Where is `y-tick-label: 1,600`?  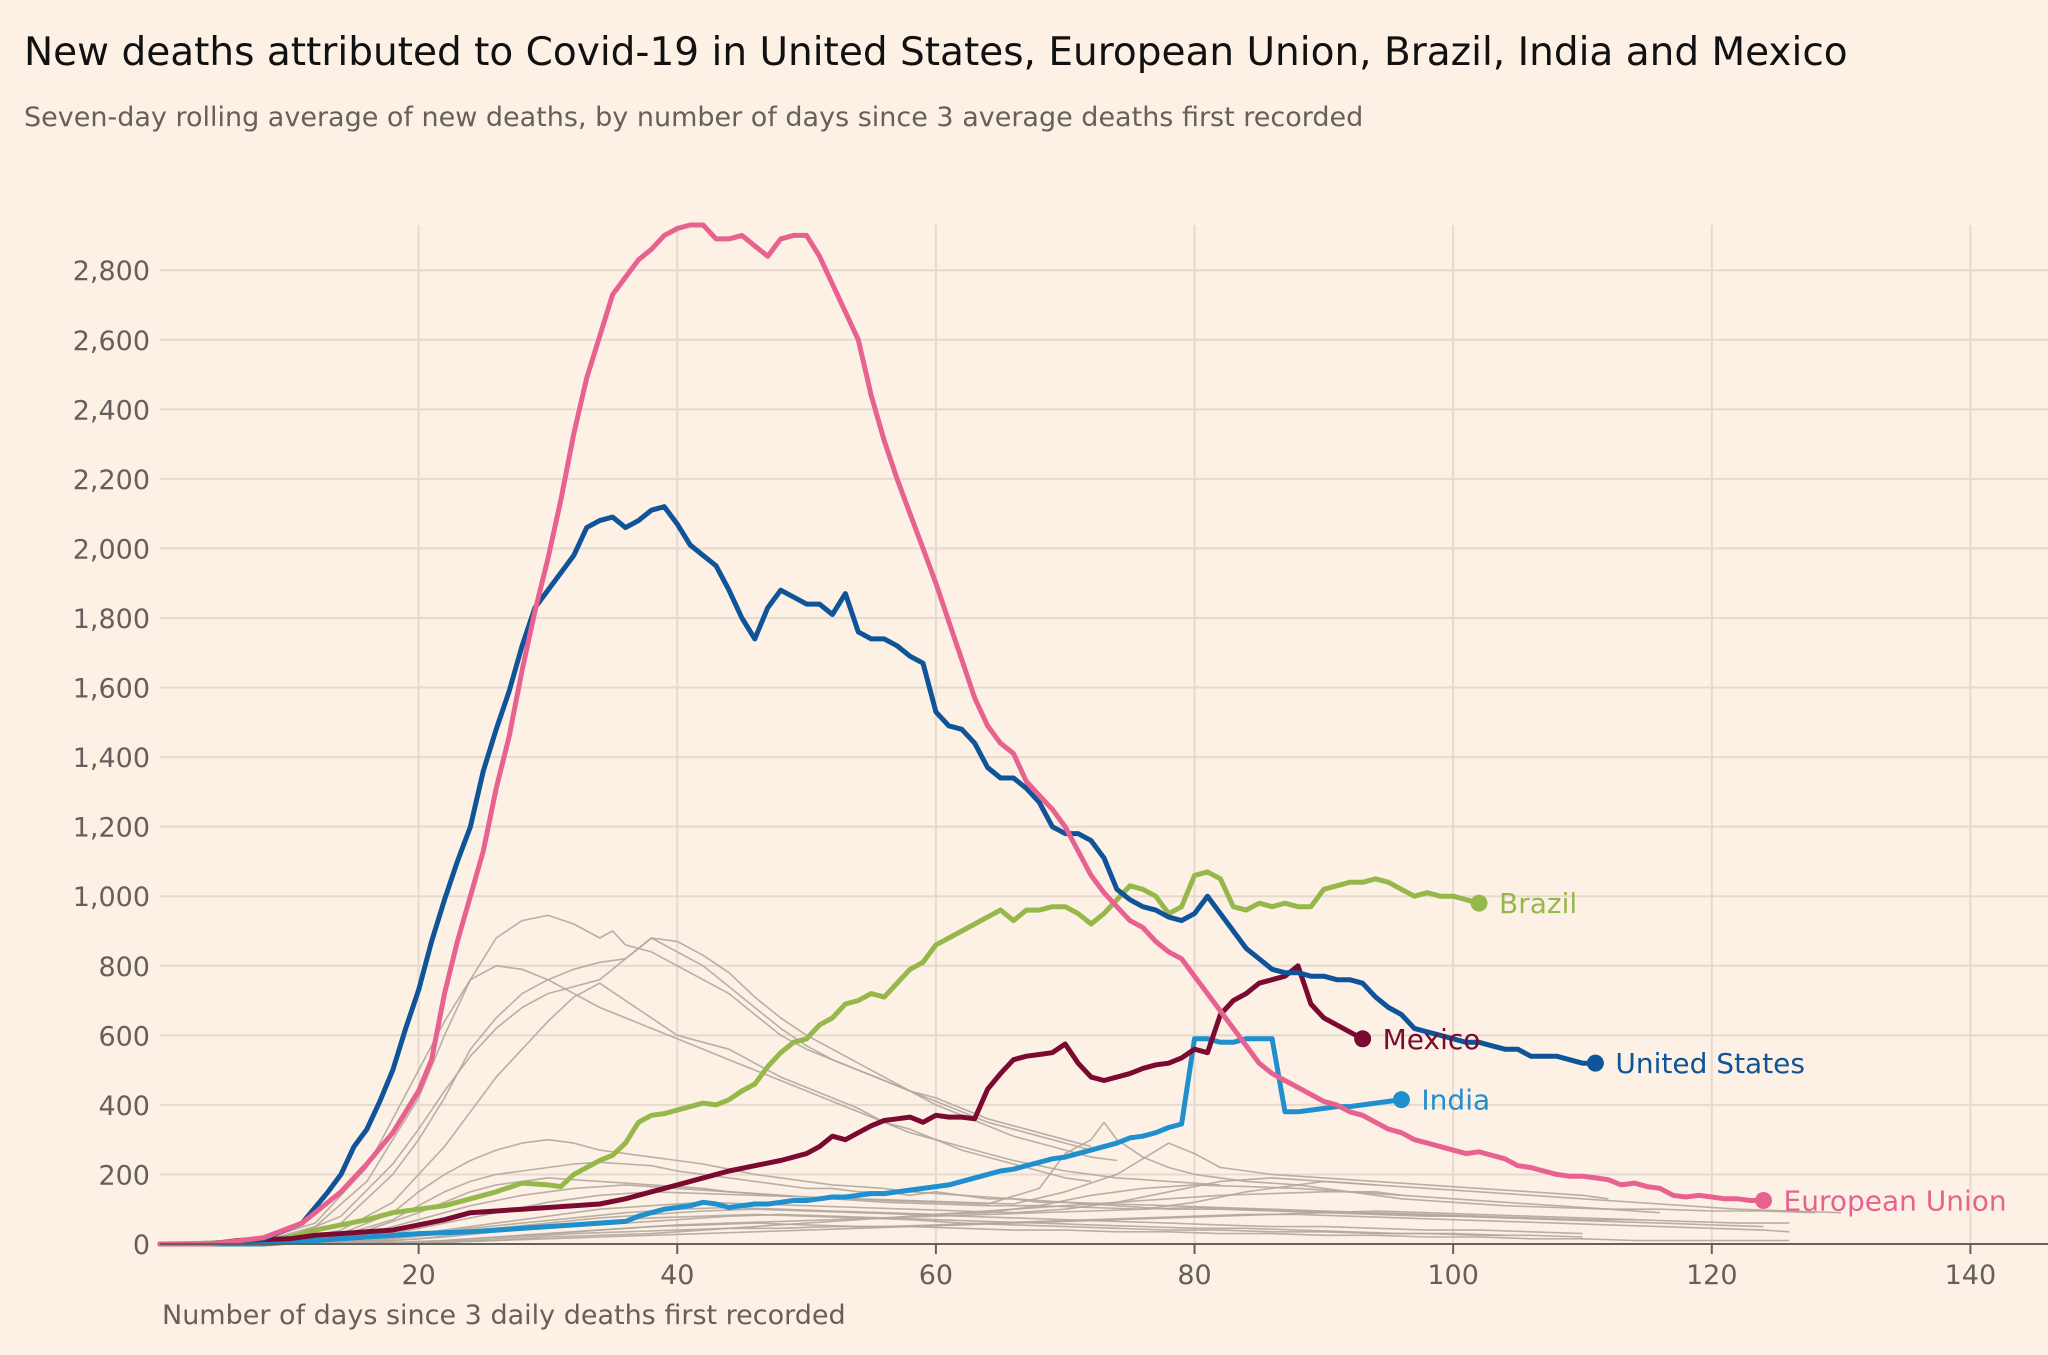
y-tick-label: 1,600 is located at coordinates (111, 689).